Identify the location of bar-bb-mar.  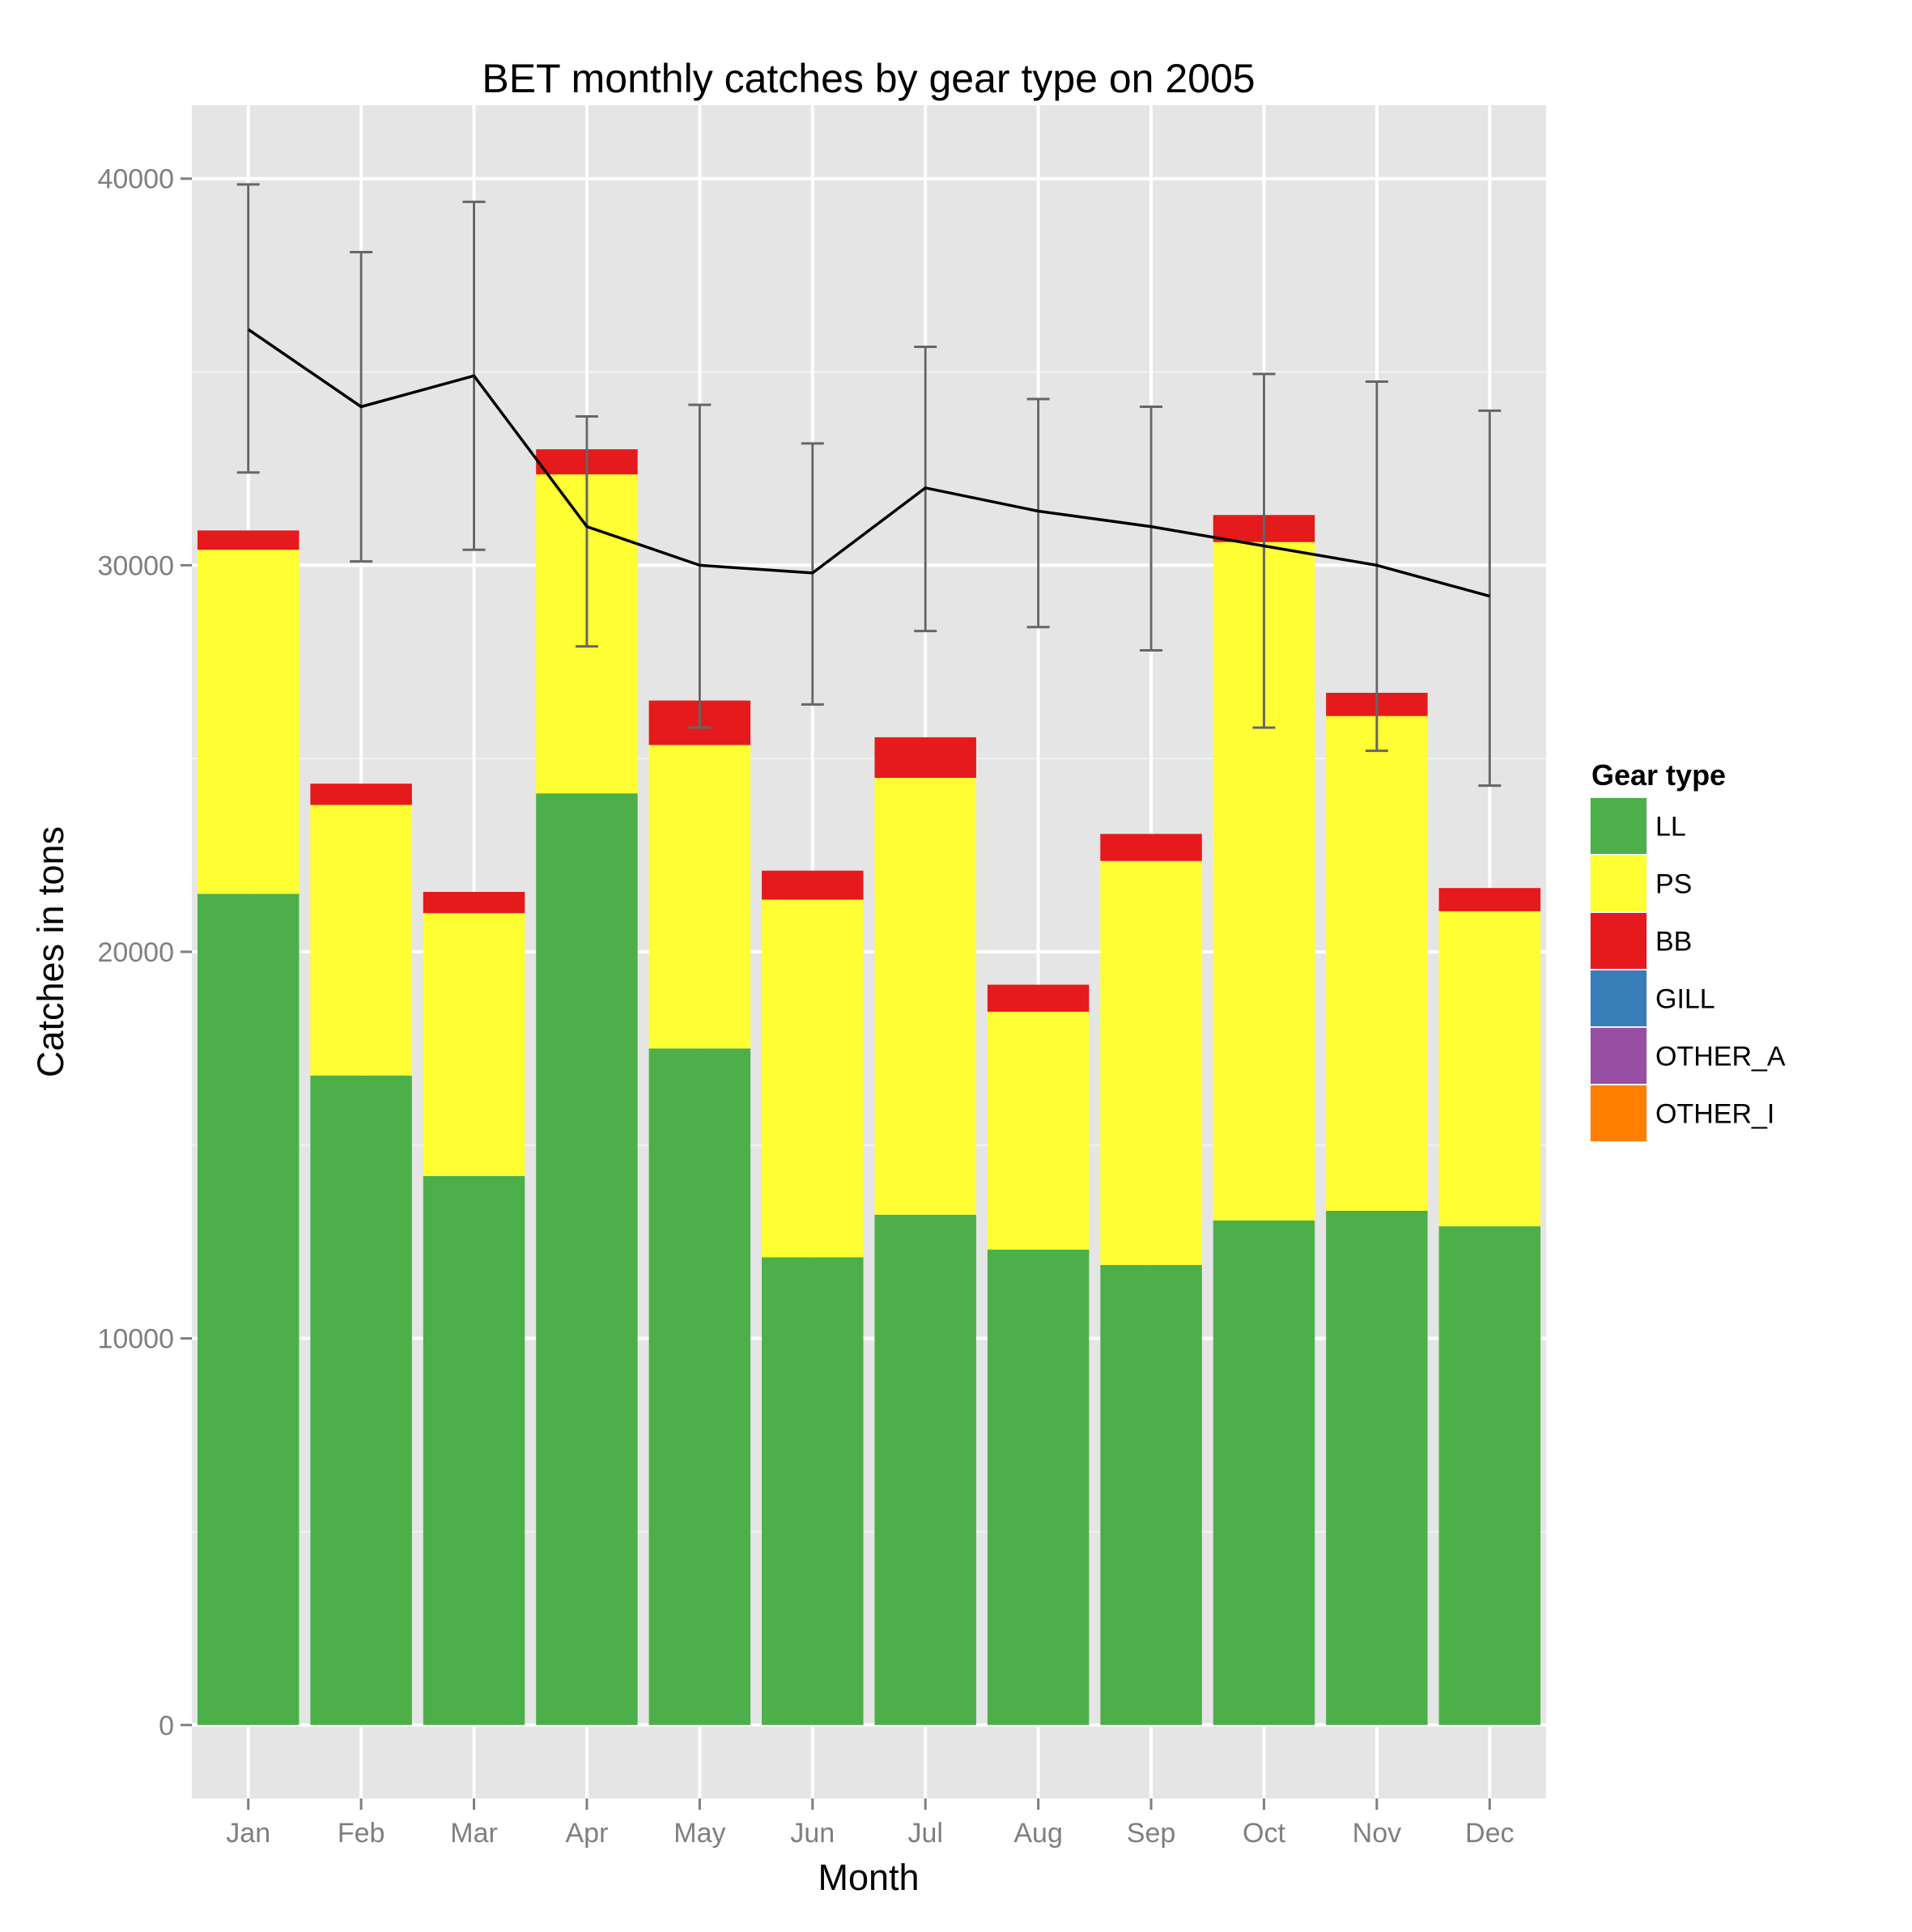
(474, 902).